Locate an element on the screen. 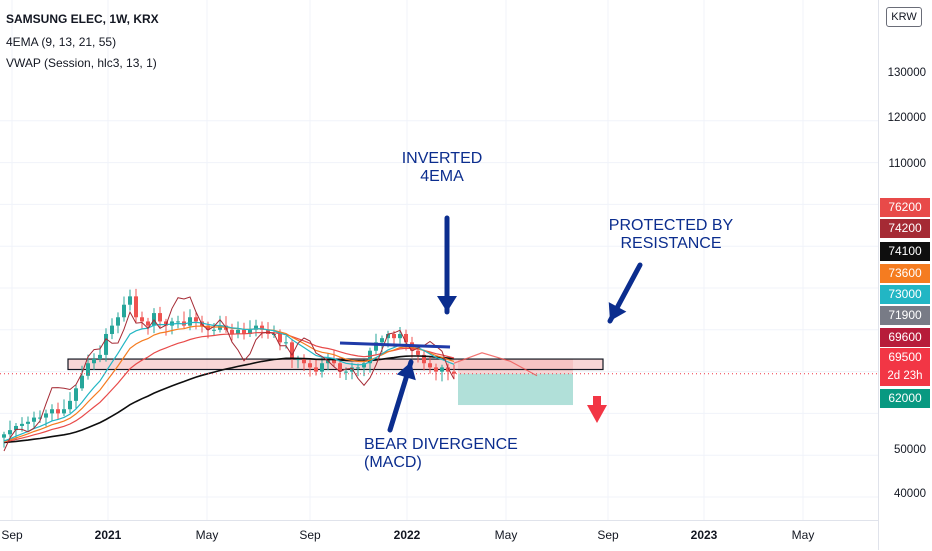  currency-selector: KRW is located at coordinates (904, 17).